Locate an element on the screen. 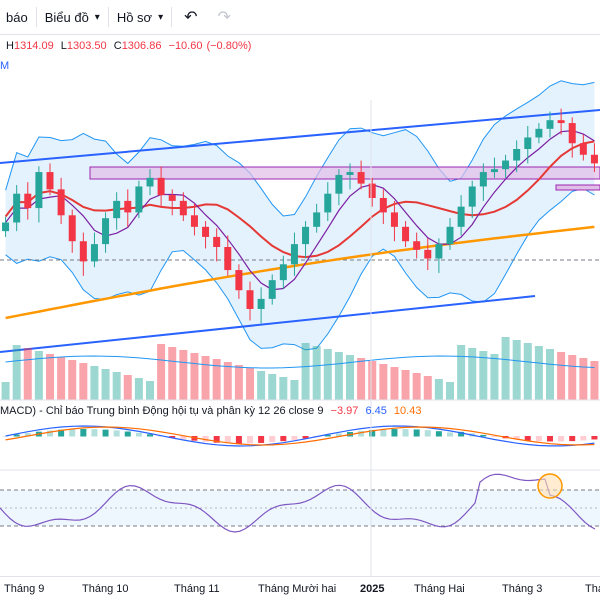 Image resolution: width=600 pixels, height=601 pixels. resistance-zone is located at coordinates (344, 173).